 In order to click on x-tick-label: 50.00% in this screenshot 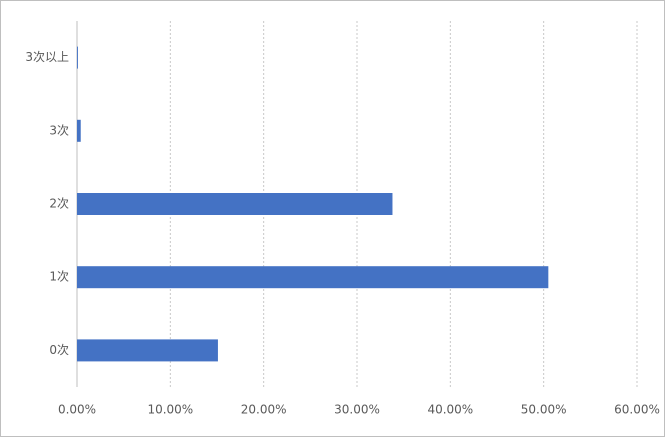, I will do `click(544, 410)`.